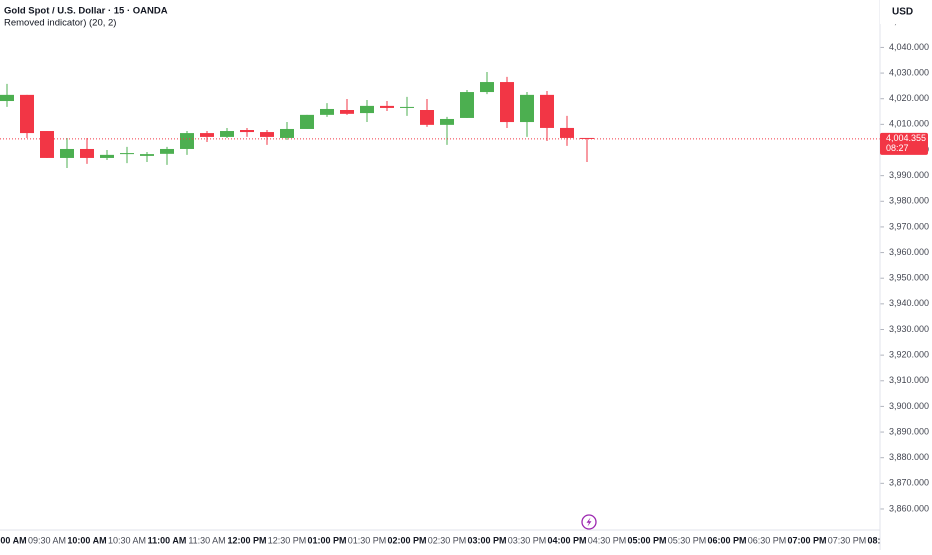  Describe the element at coordinates (906, 138) in the screenshot. I see `last-price-label: 4,004.355` at that location.